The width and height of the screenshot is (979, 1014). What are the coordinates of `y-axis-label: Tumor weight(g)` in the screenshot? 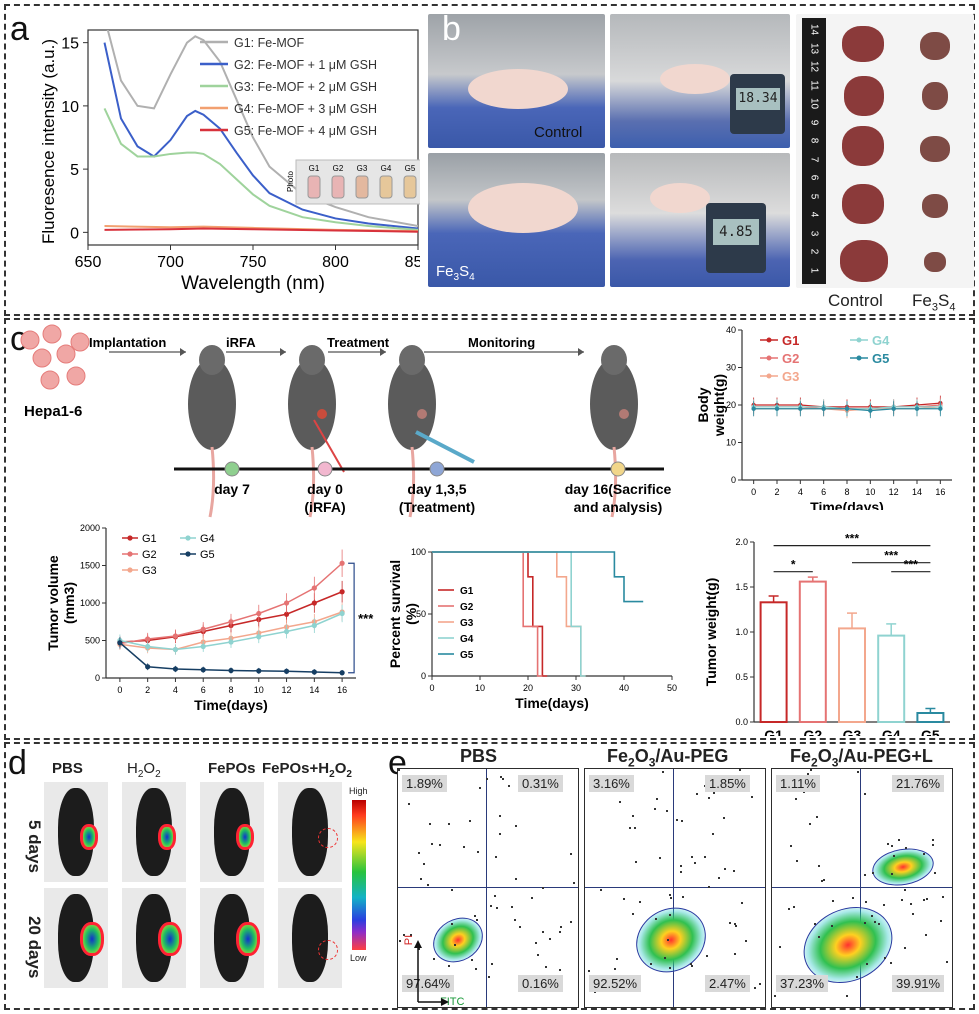 It's located at (711, 632).